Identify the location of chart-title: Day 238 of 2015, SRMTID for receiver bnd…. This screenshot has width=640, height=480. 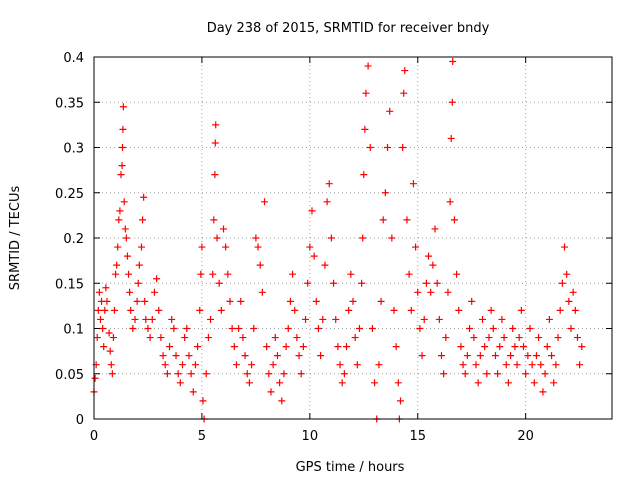
(348, 28).